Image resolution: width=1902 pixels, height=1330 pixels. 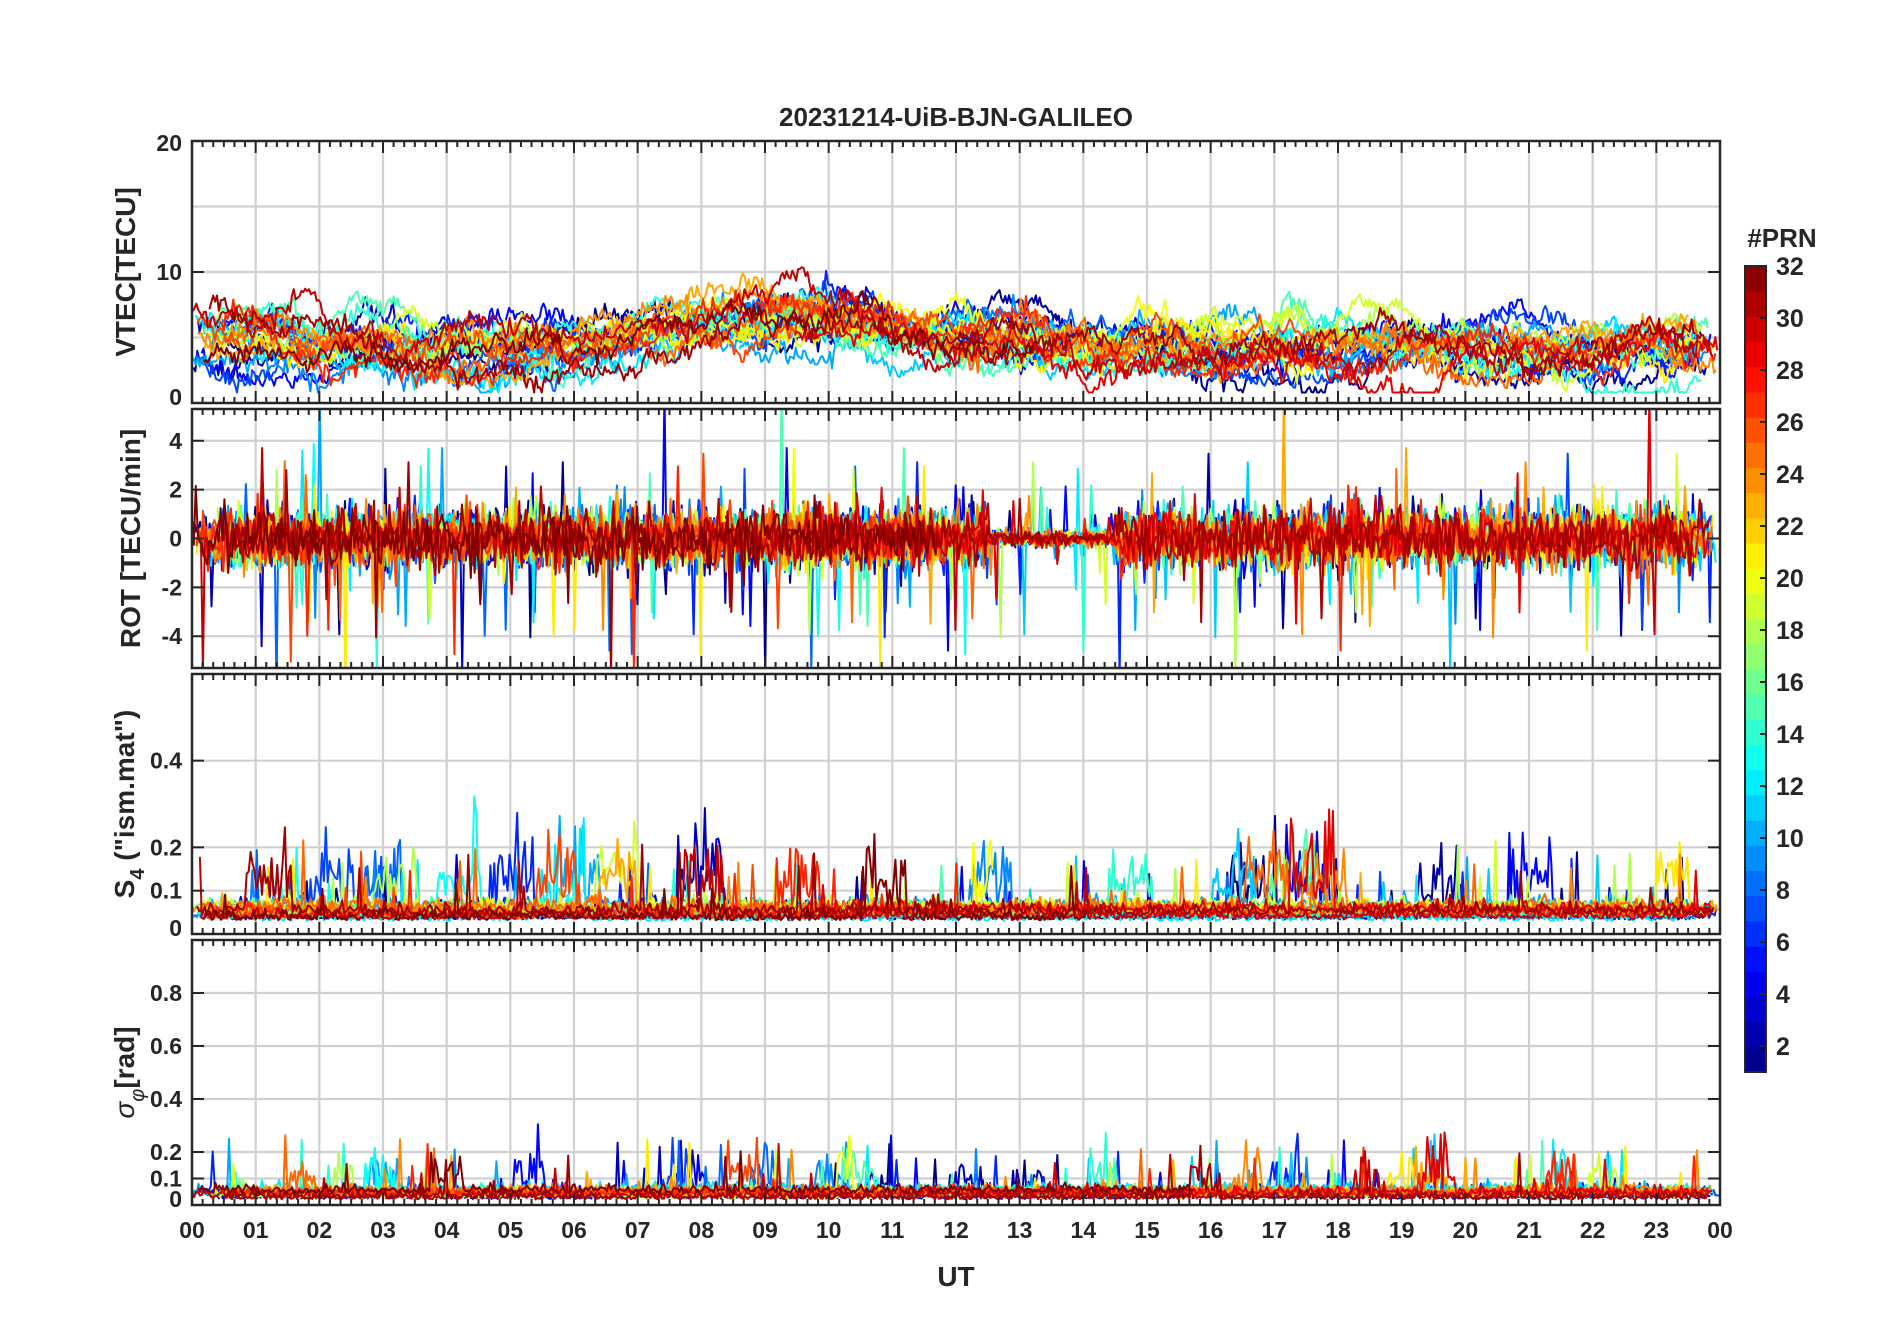 What do you see at coordinates (172, 636) in the screenshot?
I see `y-tick-label: -4` at bounding box center [172, 636].